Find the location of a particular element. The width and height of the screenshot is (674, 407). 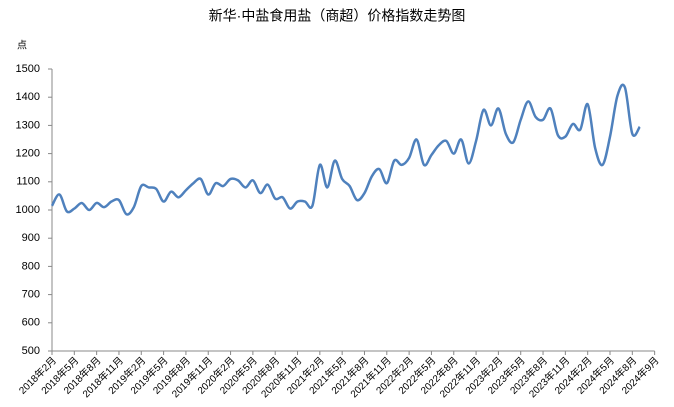

y-tick-label: 600 is located at coordinates (31, 323).